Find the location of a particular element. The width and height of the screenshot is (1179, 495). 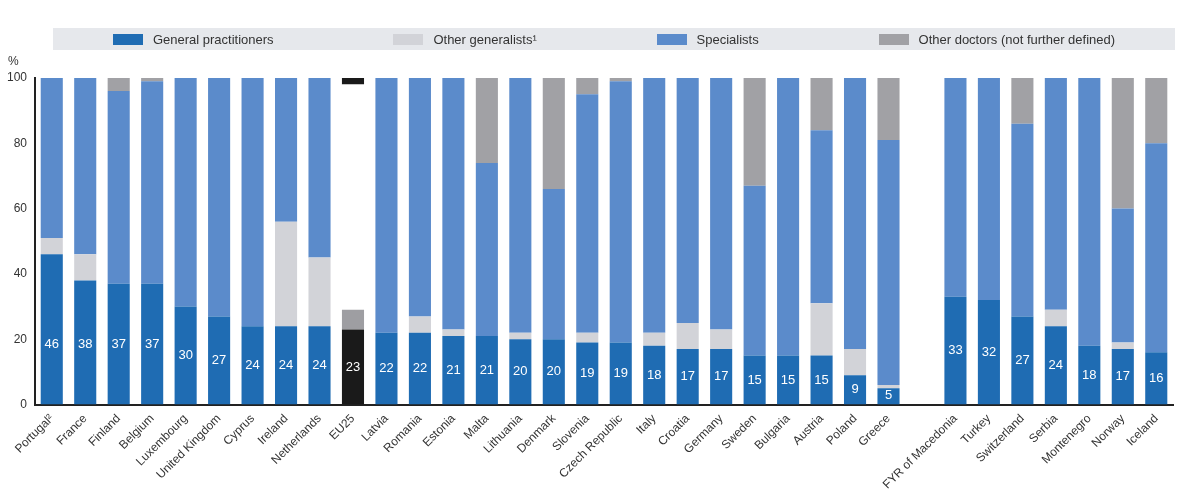

data-label: 20 is located at coordinates (520, 371).